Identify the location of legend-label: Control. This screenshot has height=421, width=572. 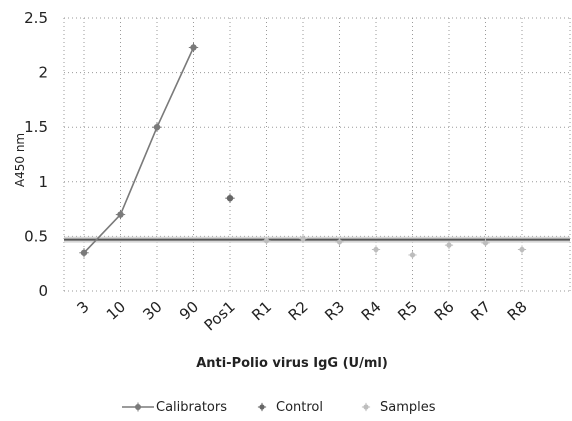
(299, 407).